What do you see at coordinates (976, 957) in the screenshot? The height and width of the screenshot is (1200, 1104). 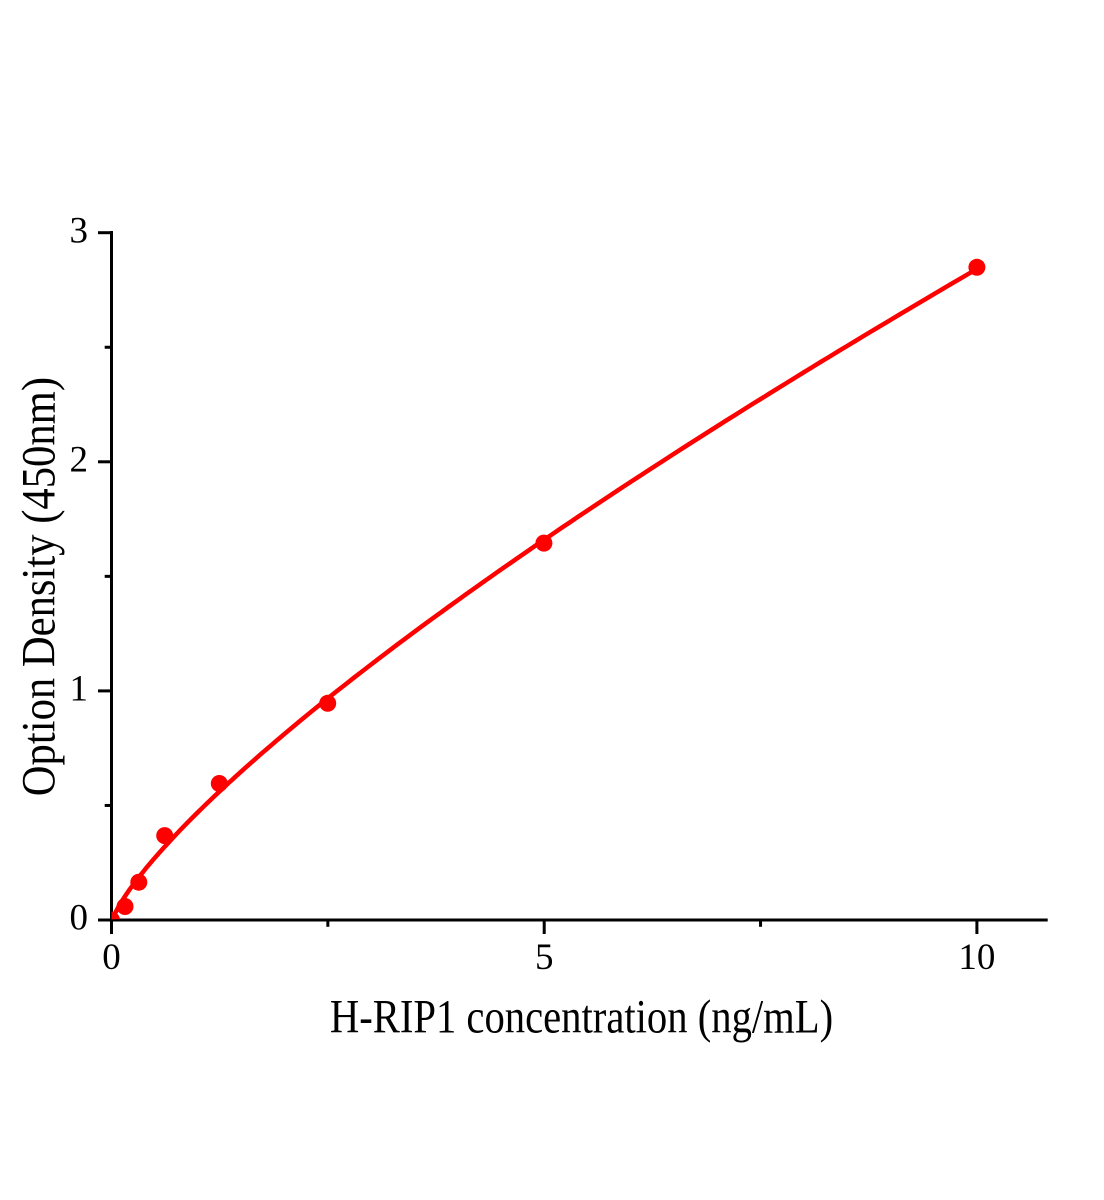 I see `svg-text: 10` at bounding box center [976, 957].